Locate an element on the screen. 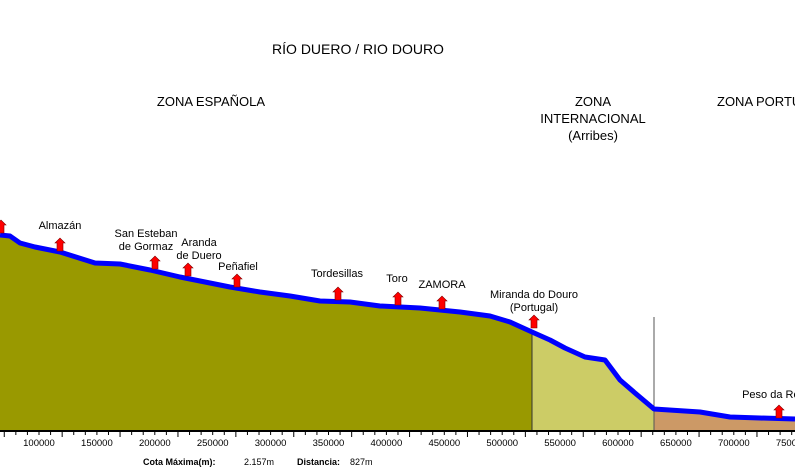 The width and height of the screenshot is (795, 470). axis-tick-label: 300000 is located at coordinates (271, 443).